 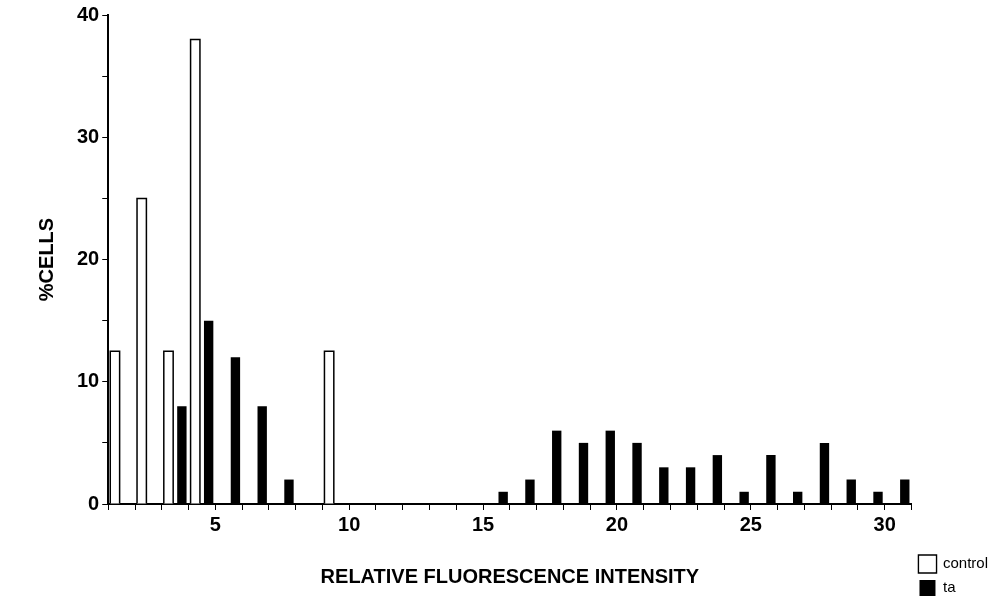 I want to click on x-tick-label: 20, so click(x=617, y=523).